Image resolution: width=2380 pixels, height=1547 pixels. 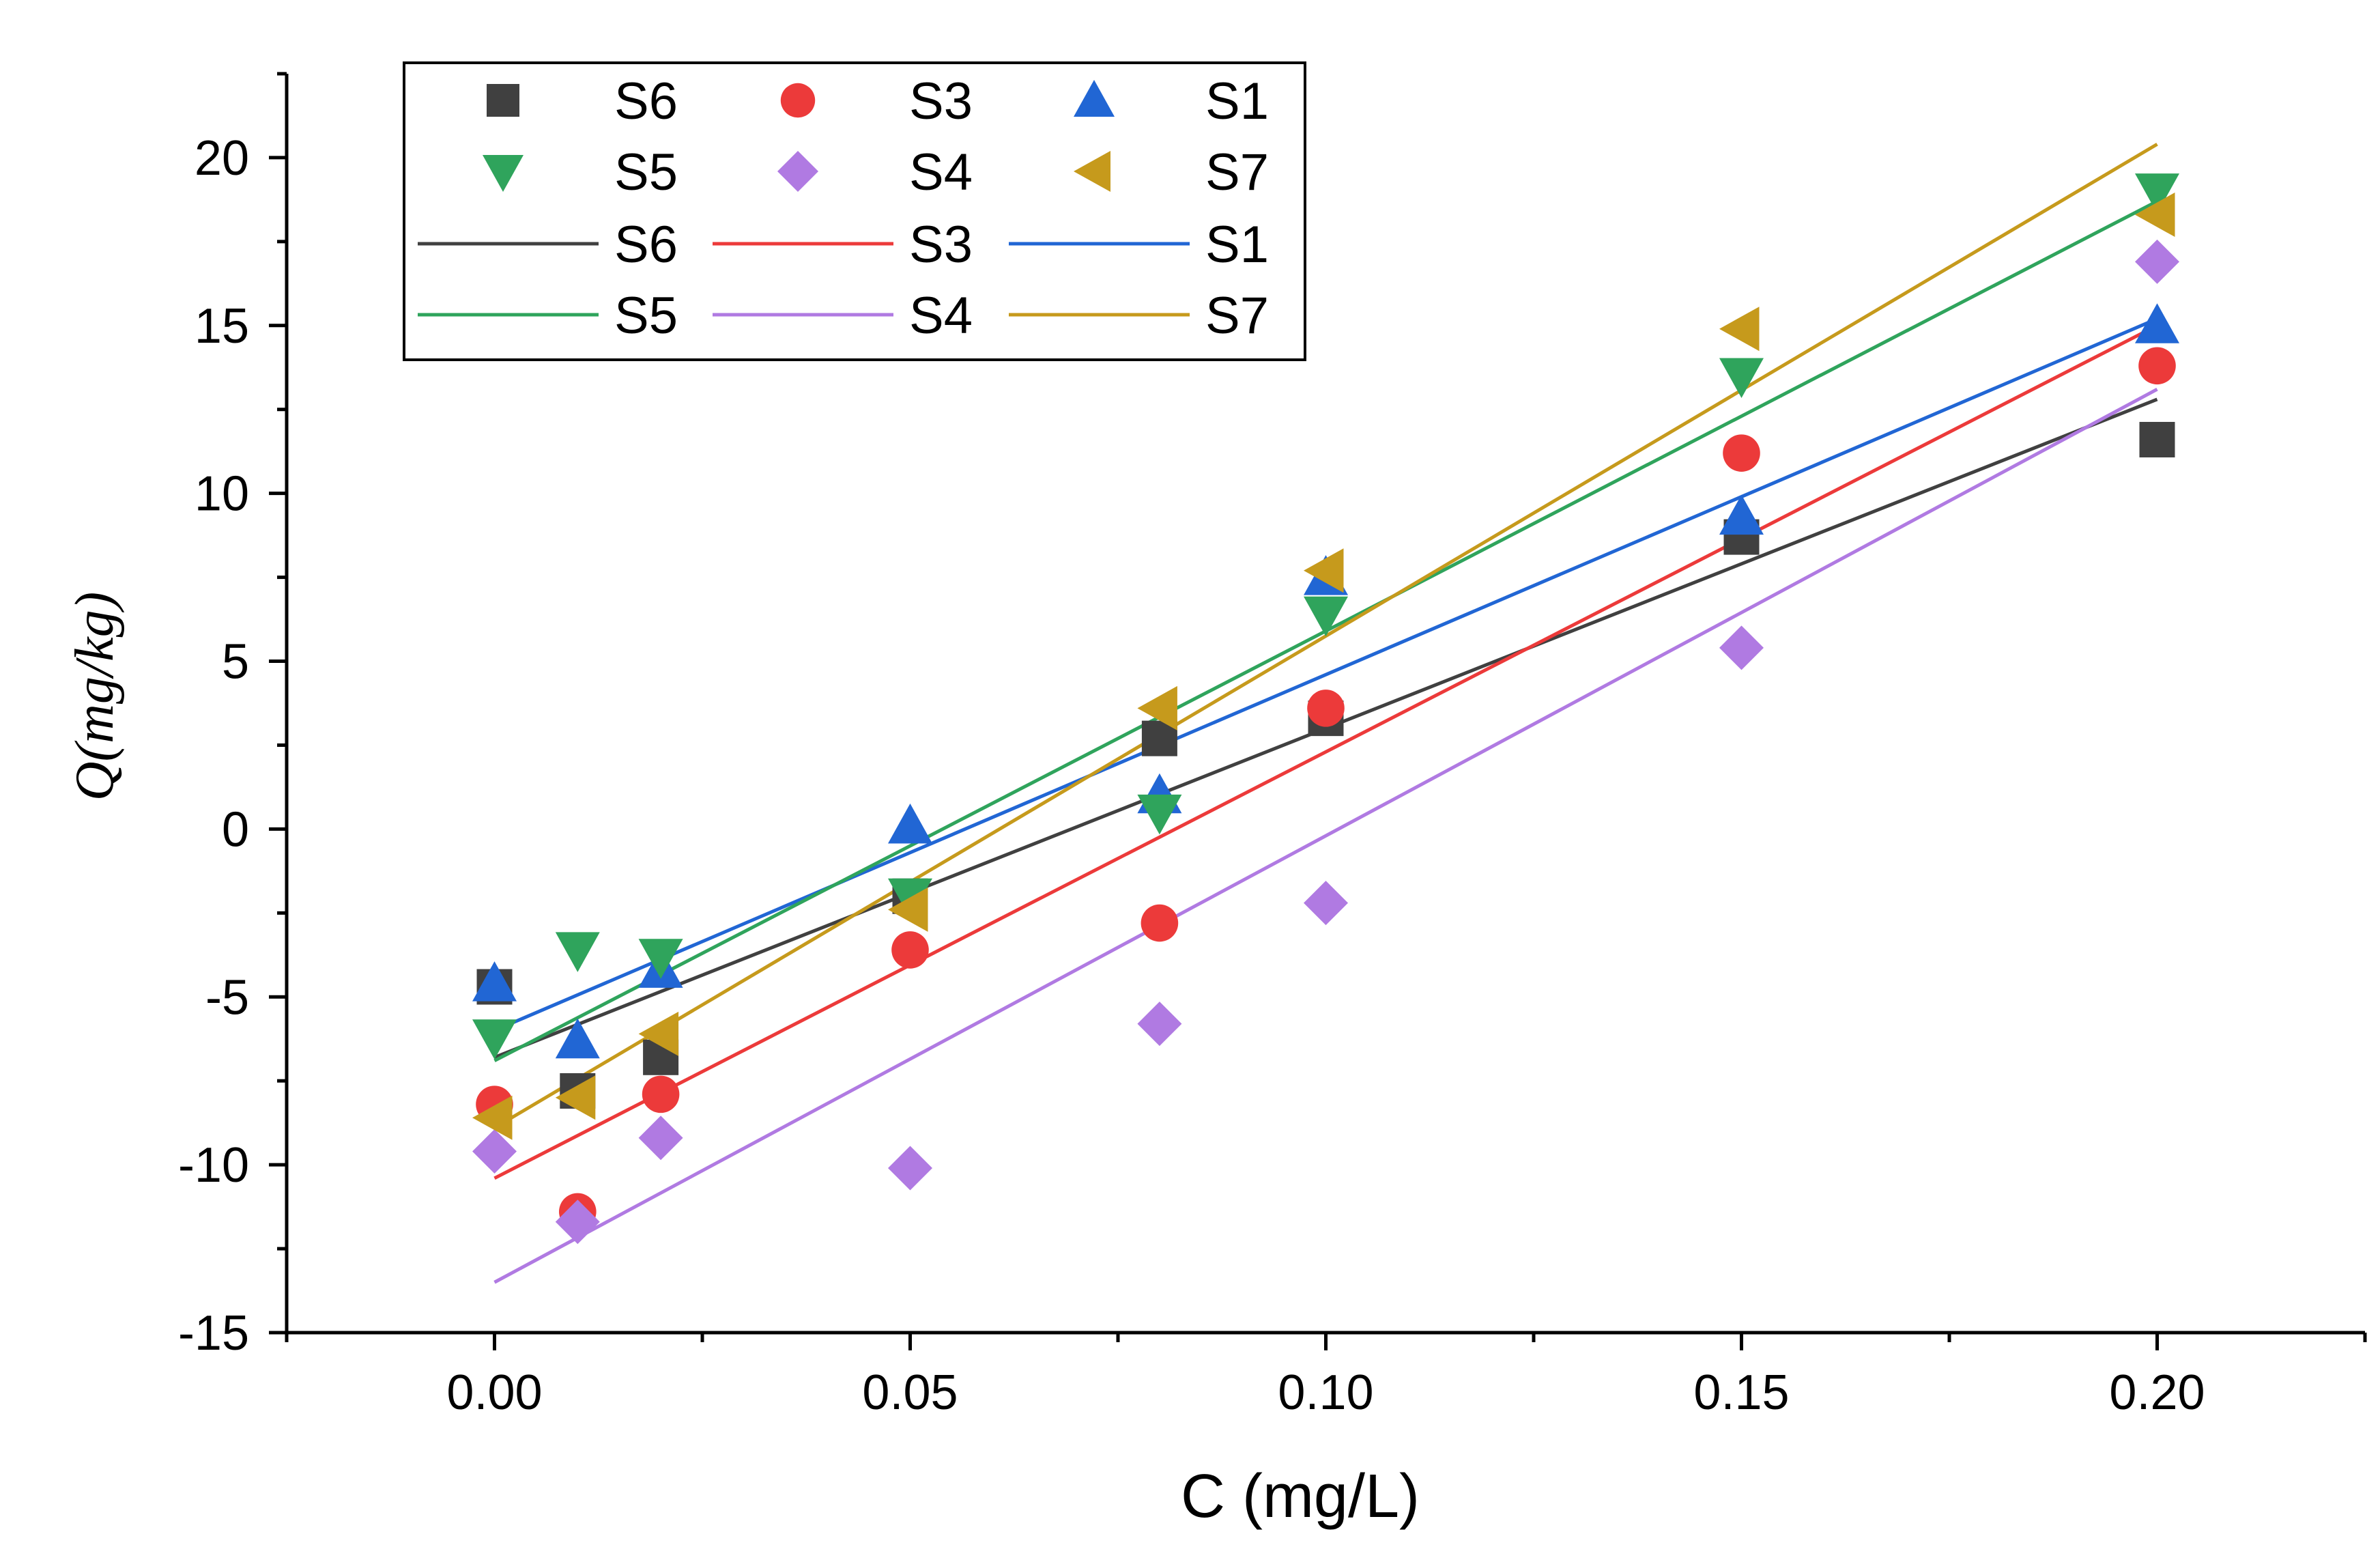 I want to click on legend-marker-s7, so click(x=1092, y=171).